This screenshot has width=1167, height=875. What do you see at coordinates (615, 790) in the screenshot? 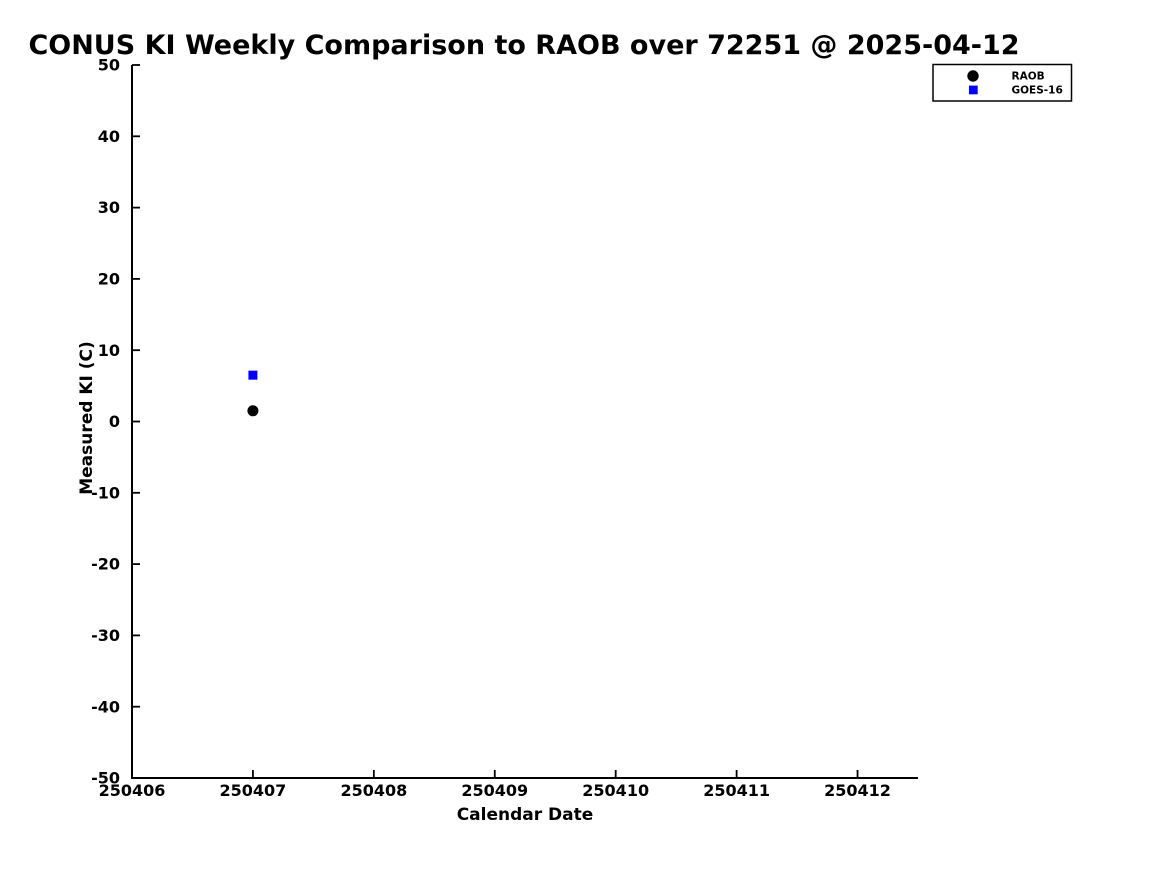
I see `x-tick-label: 250410` at bounding box center [615, 790].